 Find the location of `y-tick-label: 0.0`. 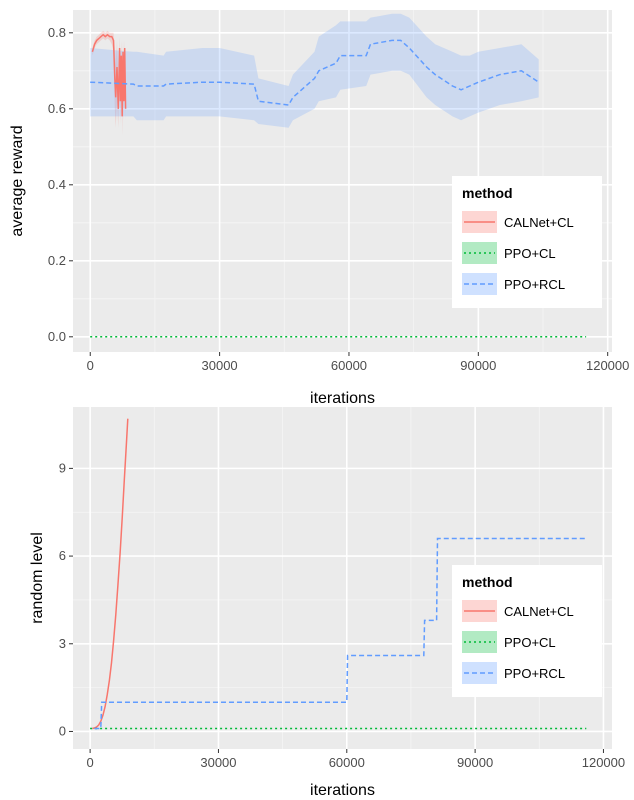

y-tick-label: 0.0 is located at coordinates (57, 336).